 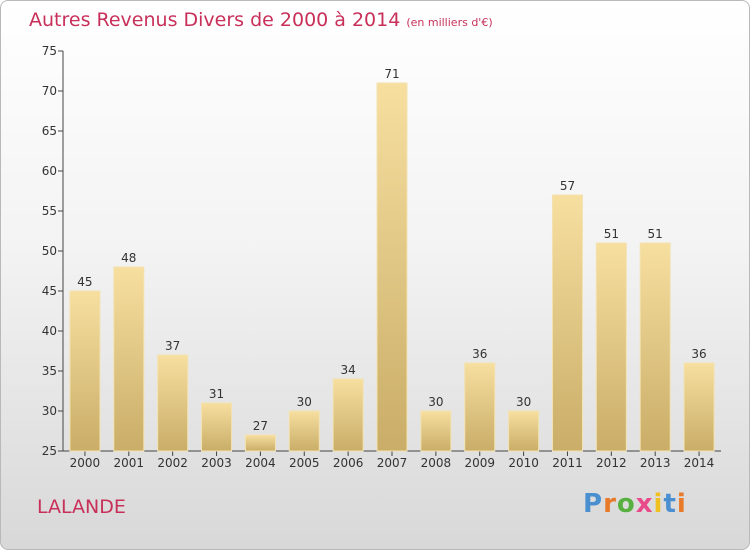 What do you see at coordinates (523, 463) in the screenshot?
I see `x-tick-label: 2010` at bounding box center [523, 463].